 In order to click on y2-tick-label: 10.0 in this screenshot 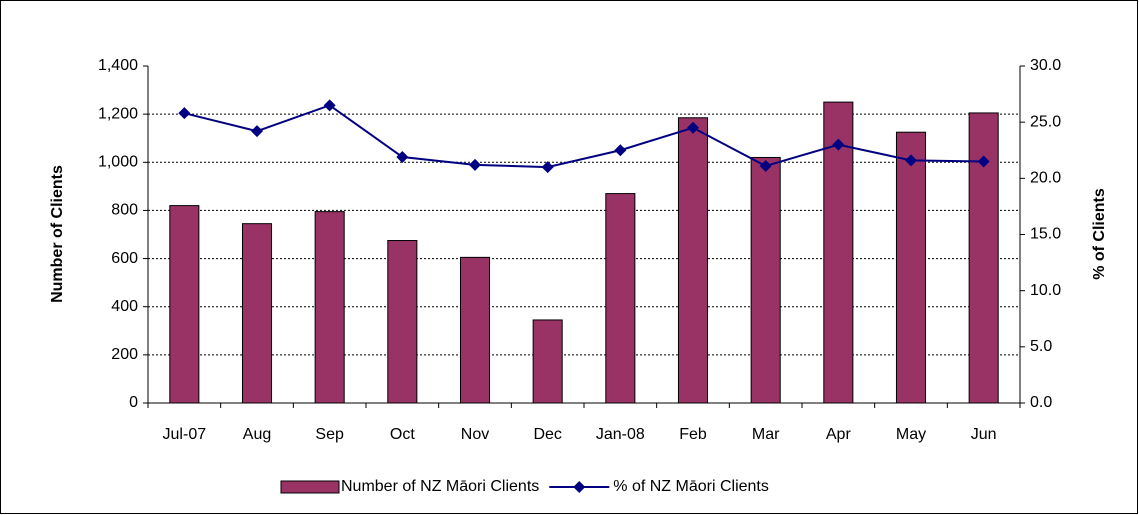, I will do `click(1045, 290)`.